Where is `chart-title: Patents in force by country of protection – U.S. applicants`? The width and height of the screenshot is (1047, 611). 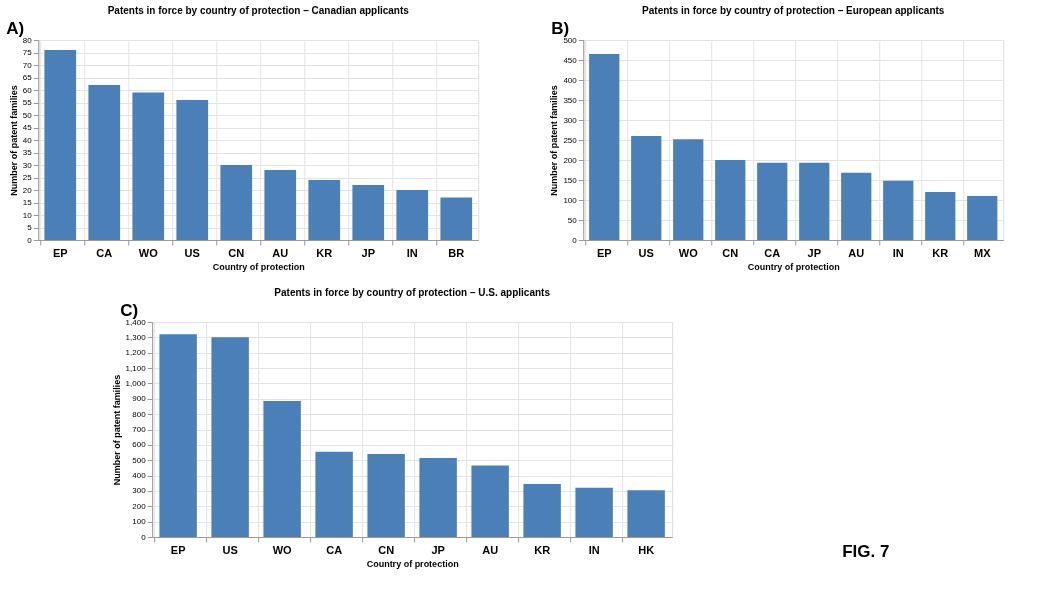
chart-title: Patents in force by country of protection – U.S. applicants is located at coordinates (412, 292).